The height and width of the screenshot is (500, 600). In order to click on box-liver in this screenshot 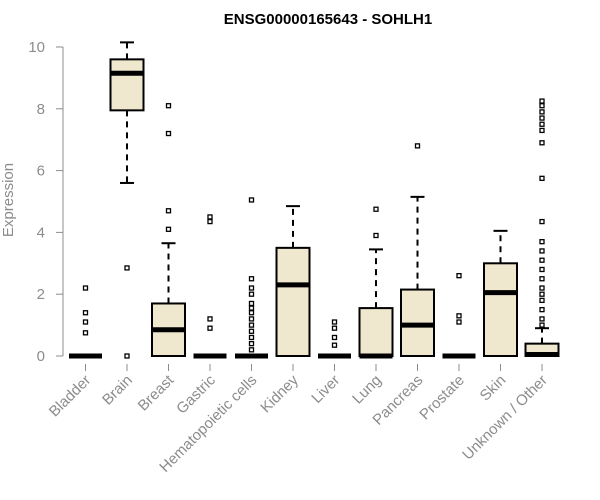, I will do `click(334, 339)`.